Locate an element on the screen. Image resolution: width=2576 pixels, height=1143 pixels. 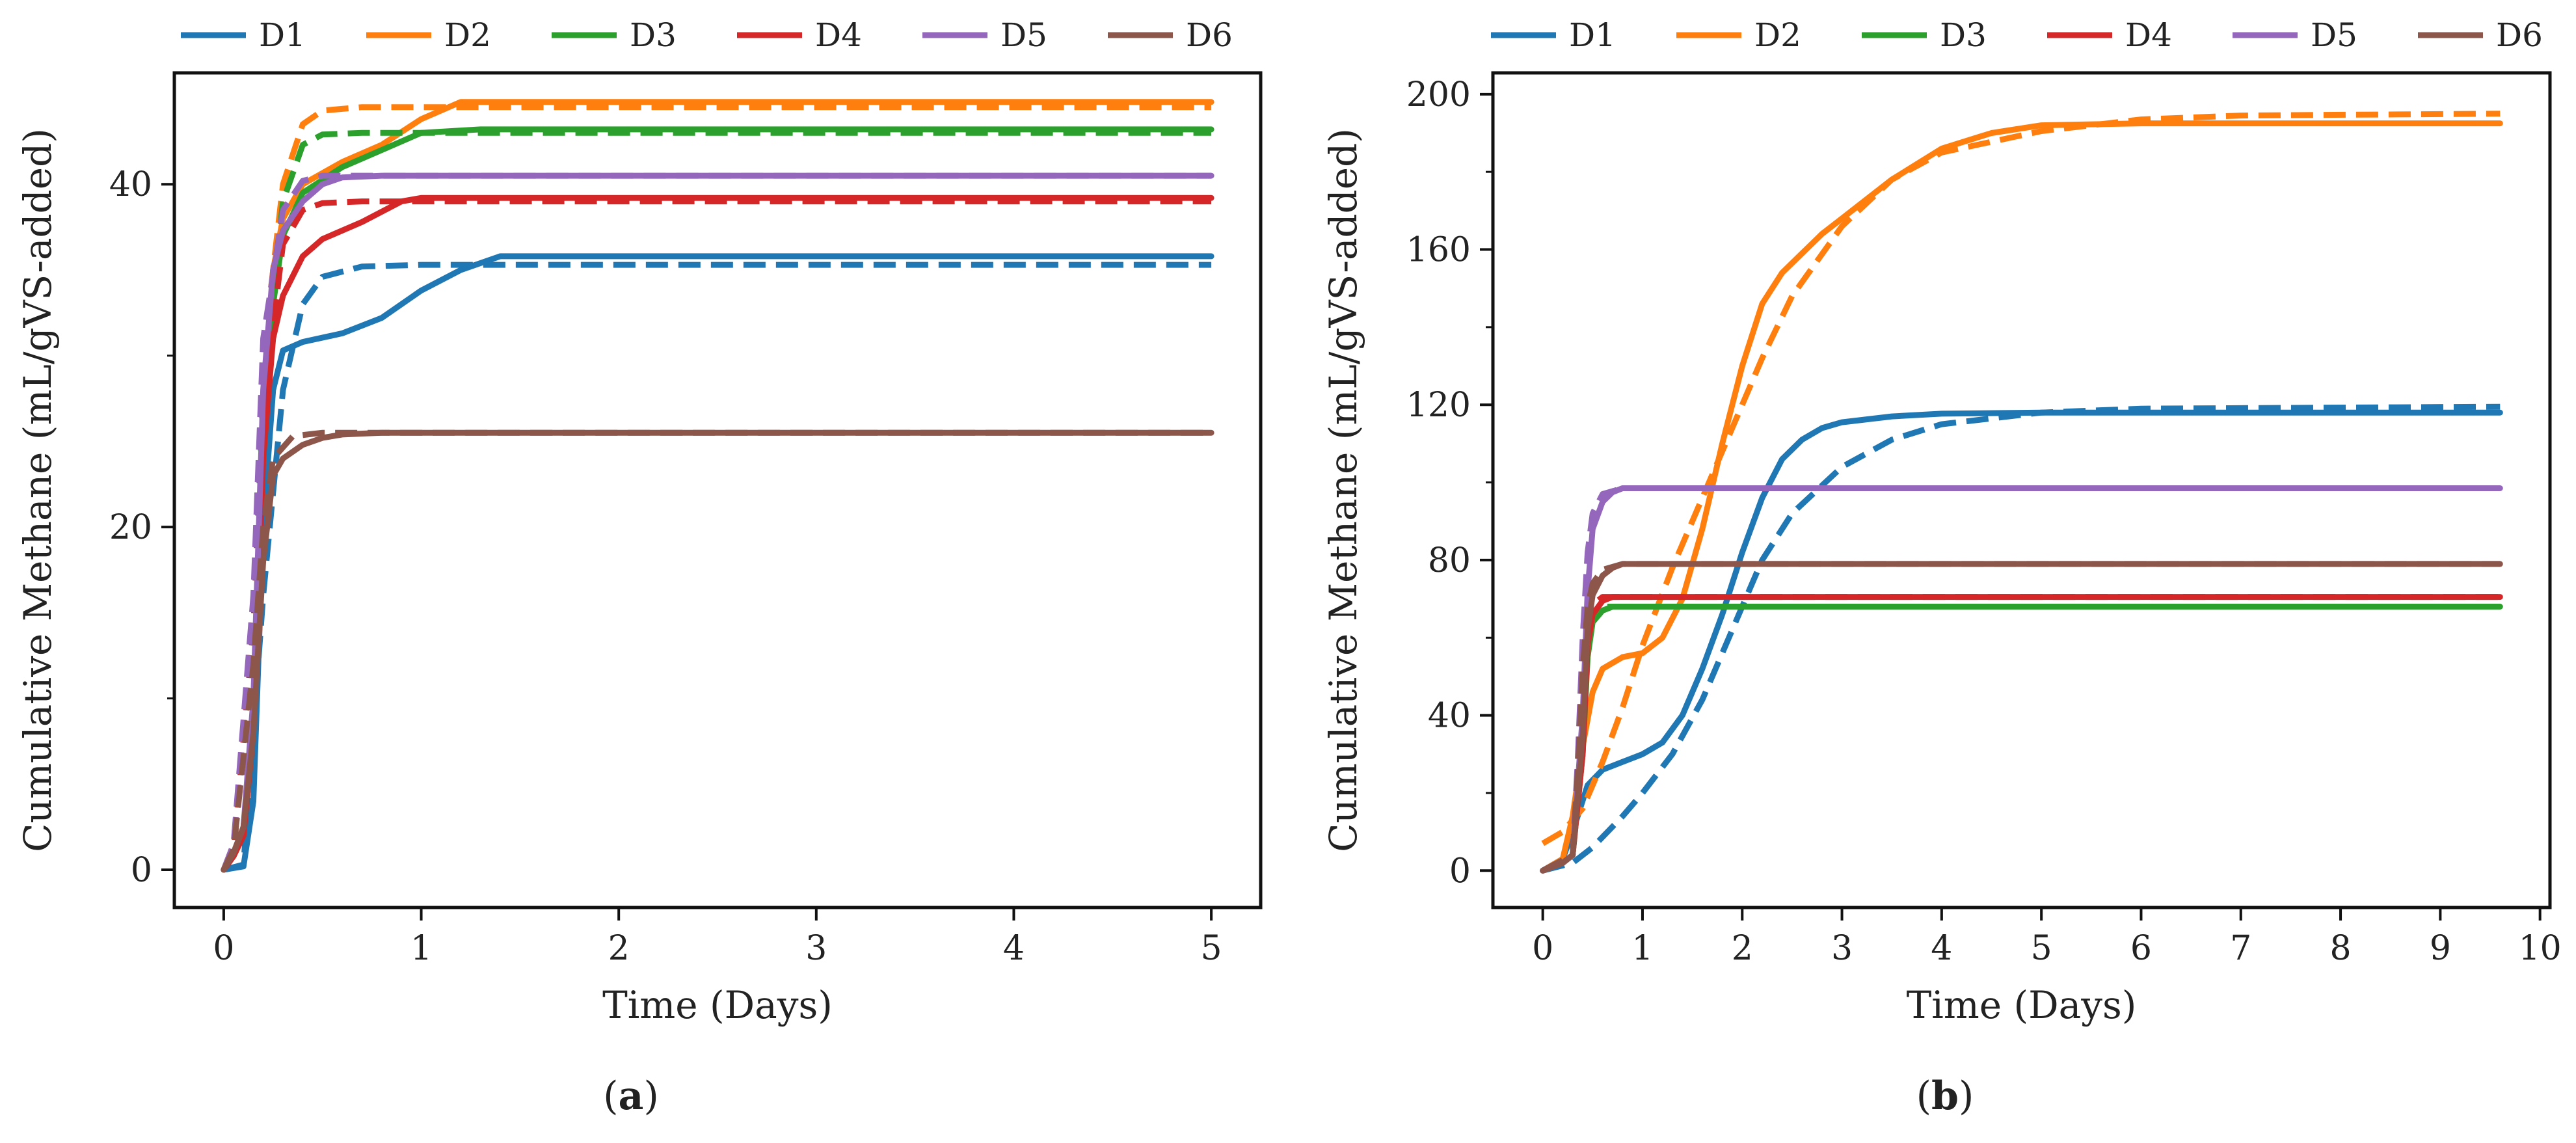
series-d5-dashed-line is located at coordinates (2021, 679).